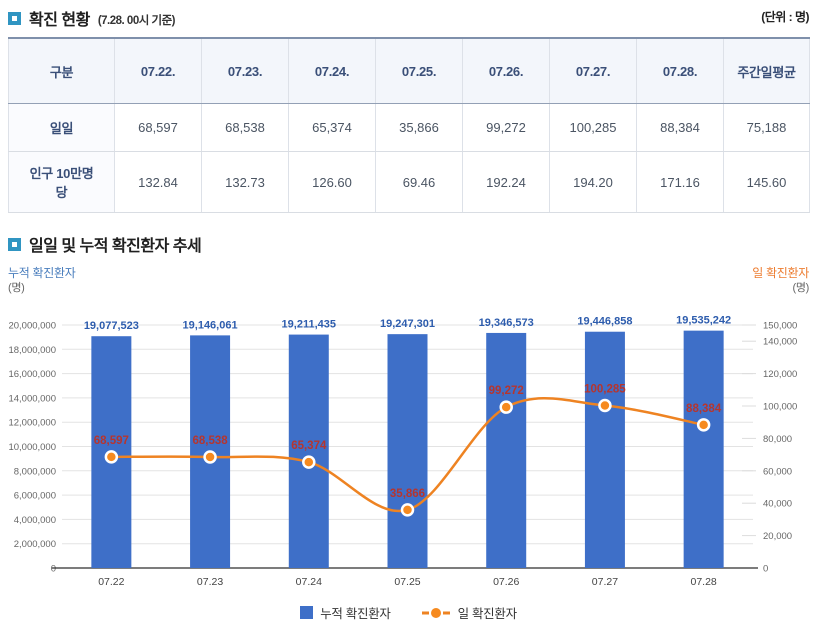  Describe the element at coordinates (245, 127) in the screenshot. I see `cell-daily-0723: 68,538` at that location.